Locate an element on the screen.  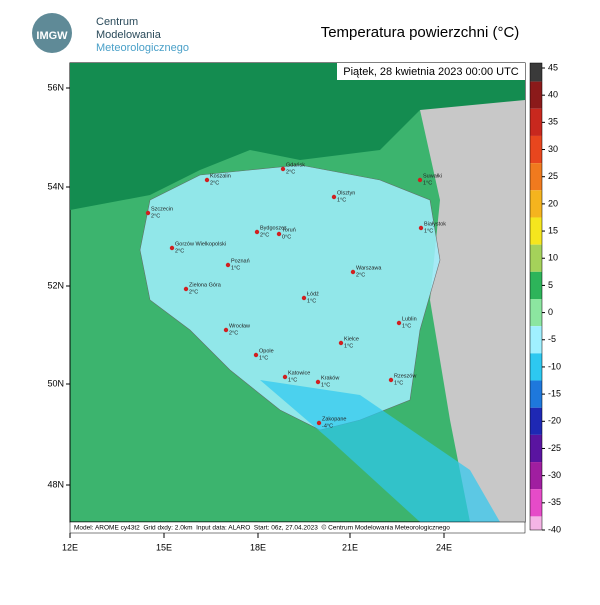
lon-label: 12E is located at coordinates (70, 547).